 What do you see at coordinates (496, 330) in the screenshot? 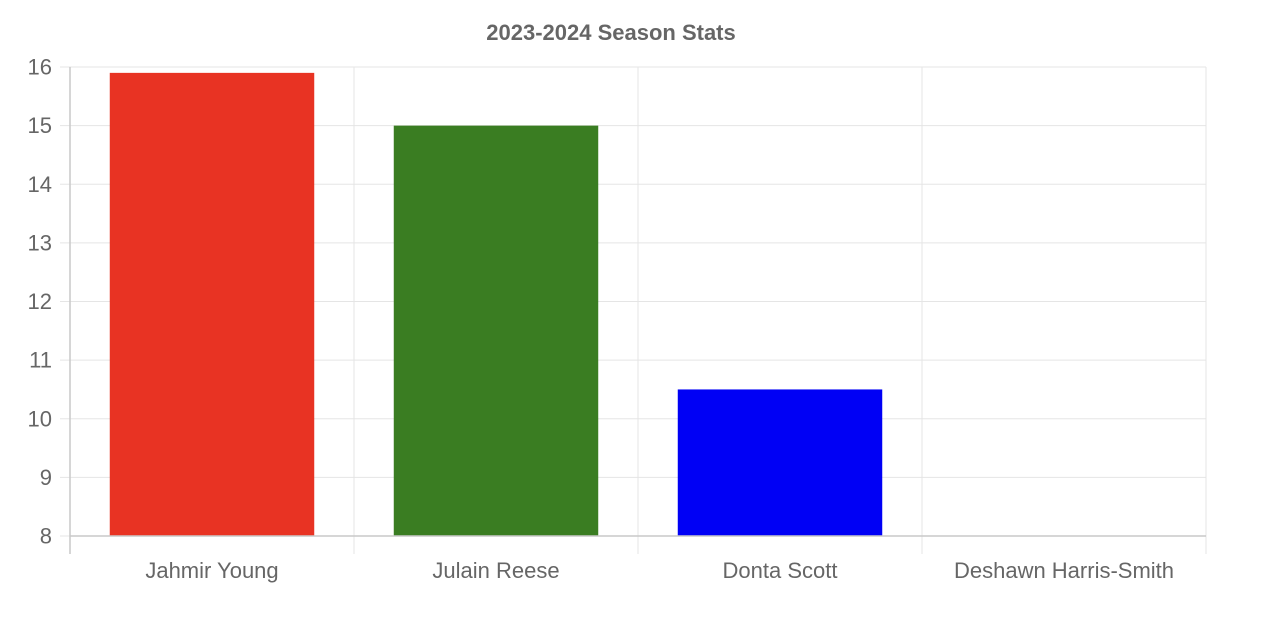
I see `bar-julain-reese` at bounding box center [496, 330].